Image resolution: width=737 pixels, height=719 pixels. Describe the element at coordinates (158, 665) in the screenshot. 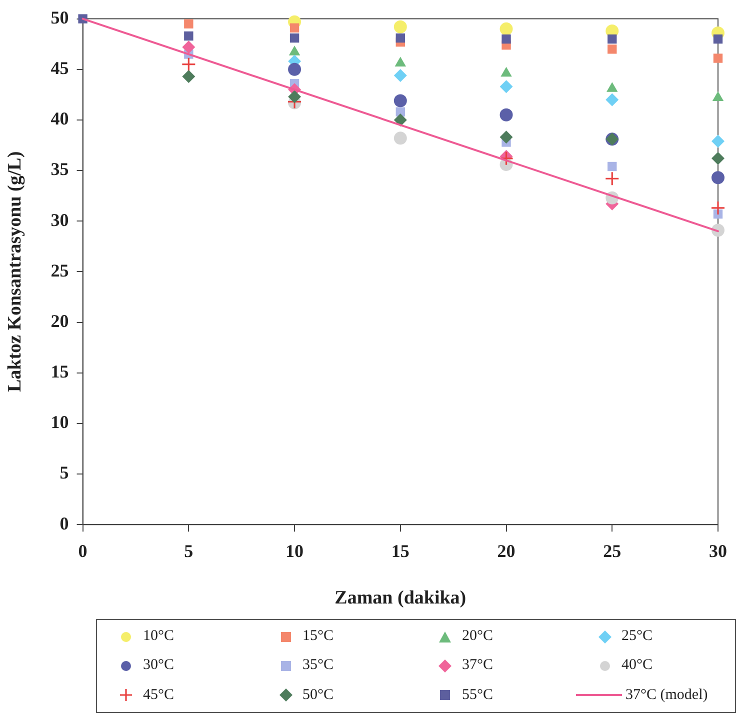

I see `legend-label: 30°C` at that location.